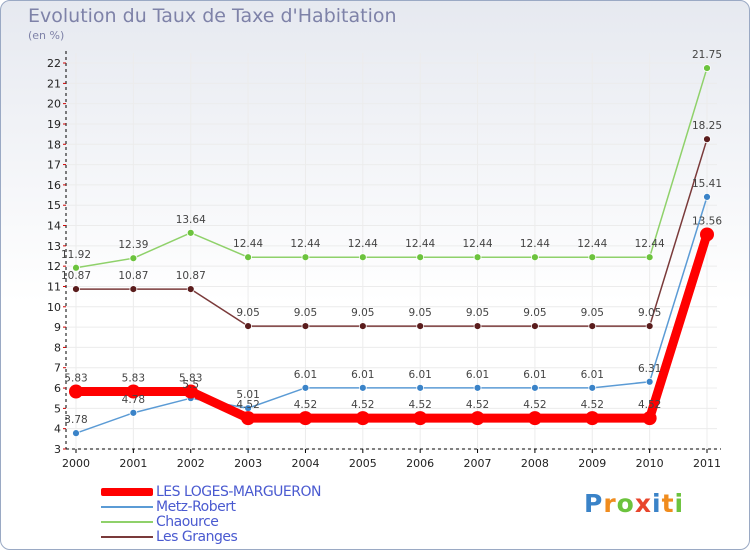  What do you see at coordinates (248, 463) in the screenshot?
I see `x-tick-label: 2003` at bounding box center [248, 463].